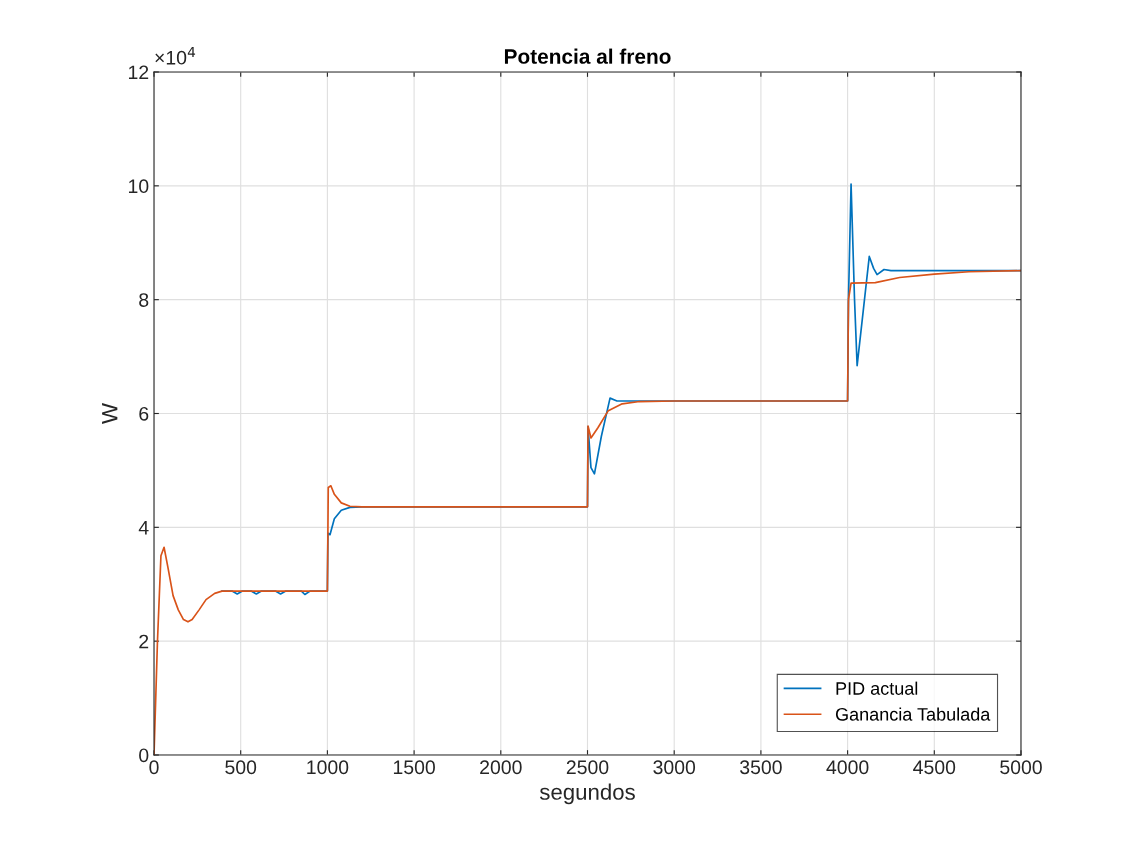 This screenshot has height=844, width=1123. I want to click on x-tick-label: 1500, so click(414, 767).